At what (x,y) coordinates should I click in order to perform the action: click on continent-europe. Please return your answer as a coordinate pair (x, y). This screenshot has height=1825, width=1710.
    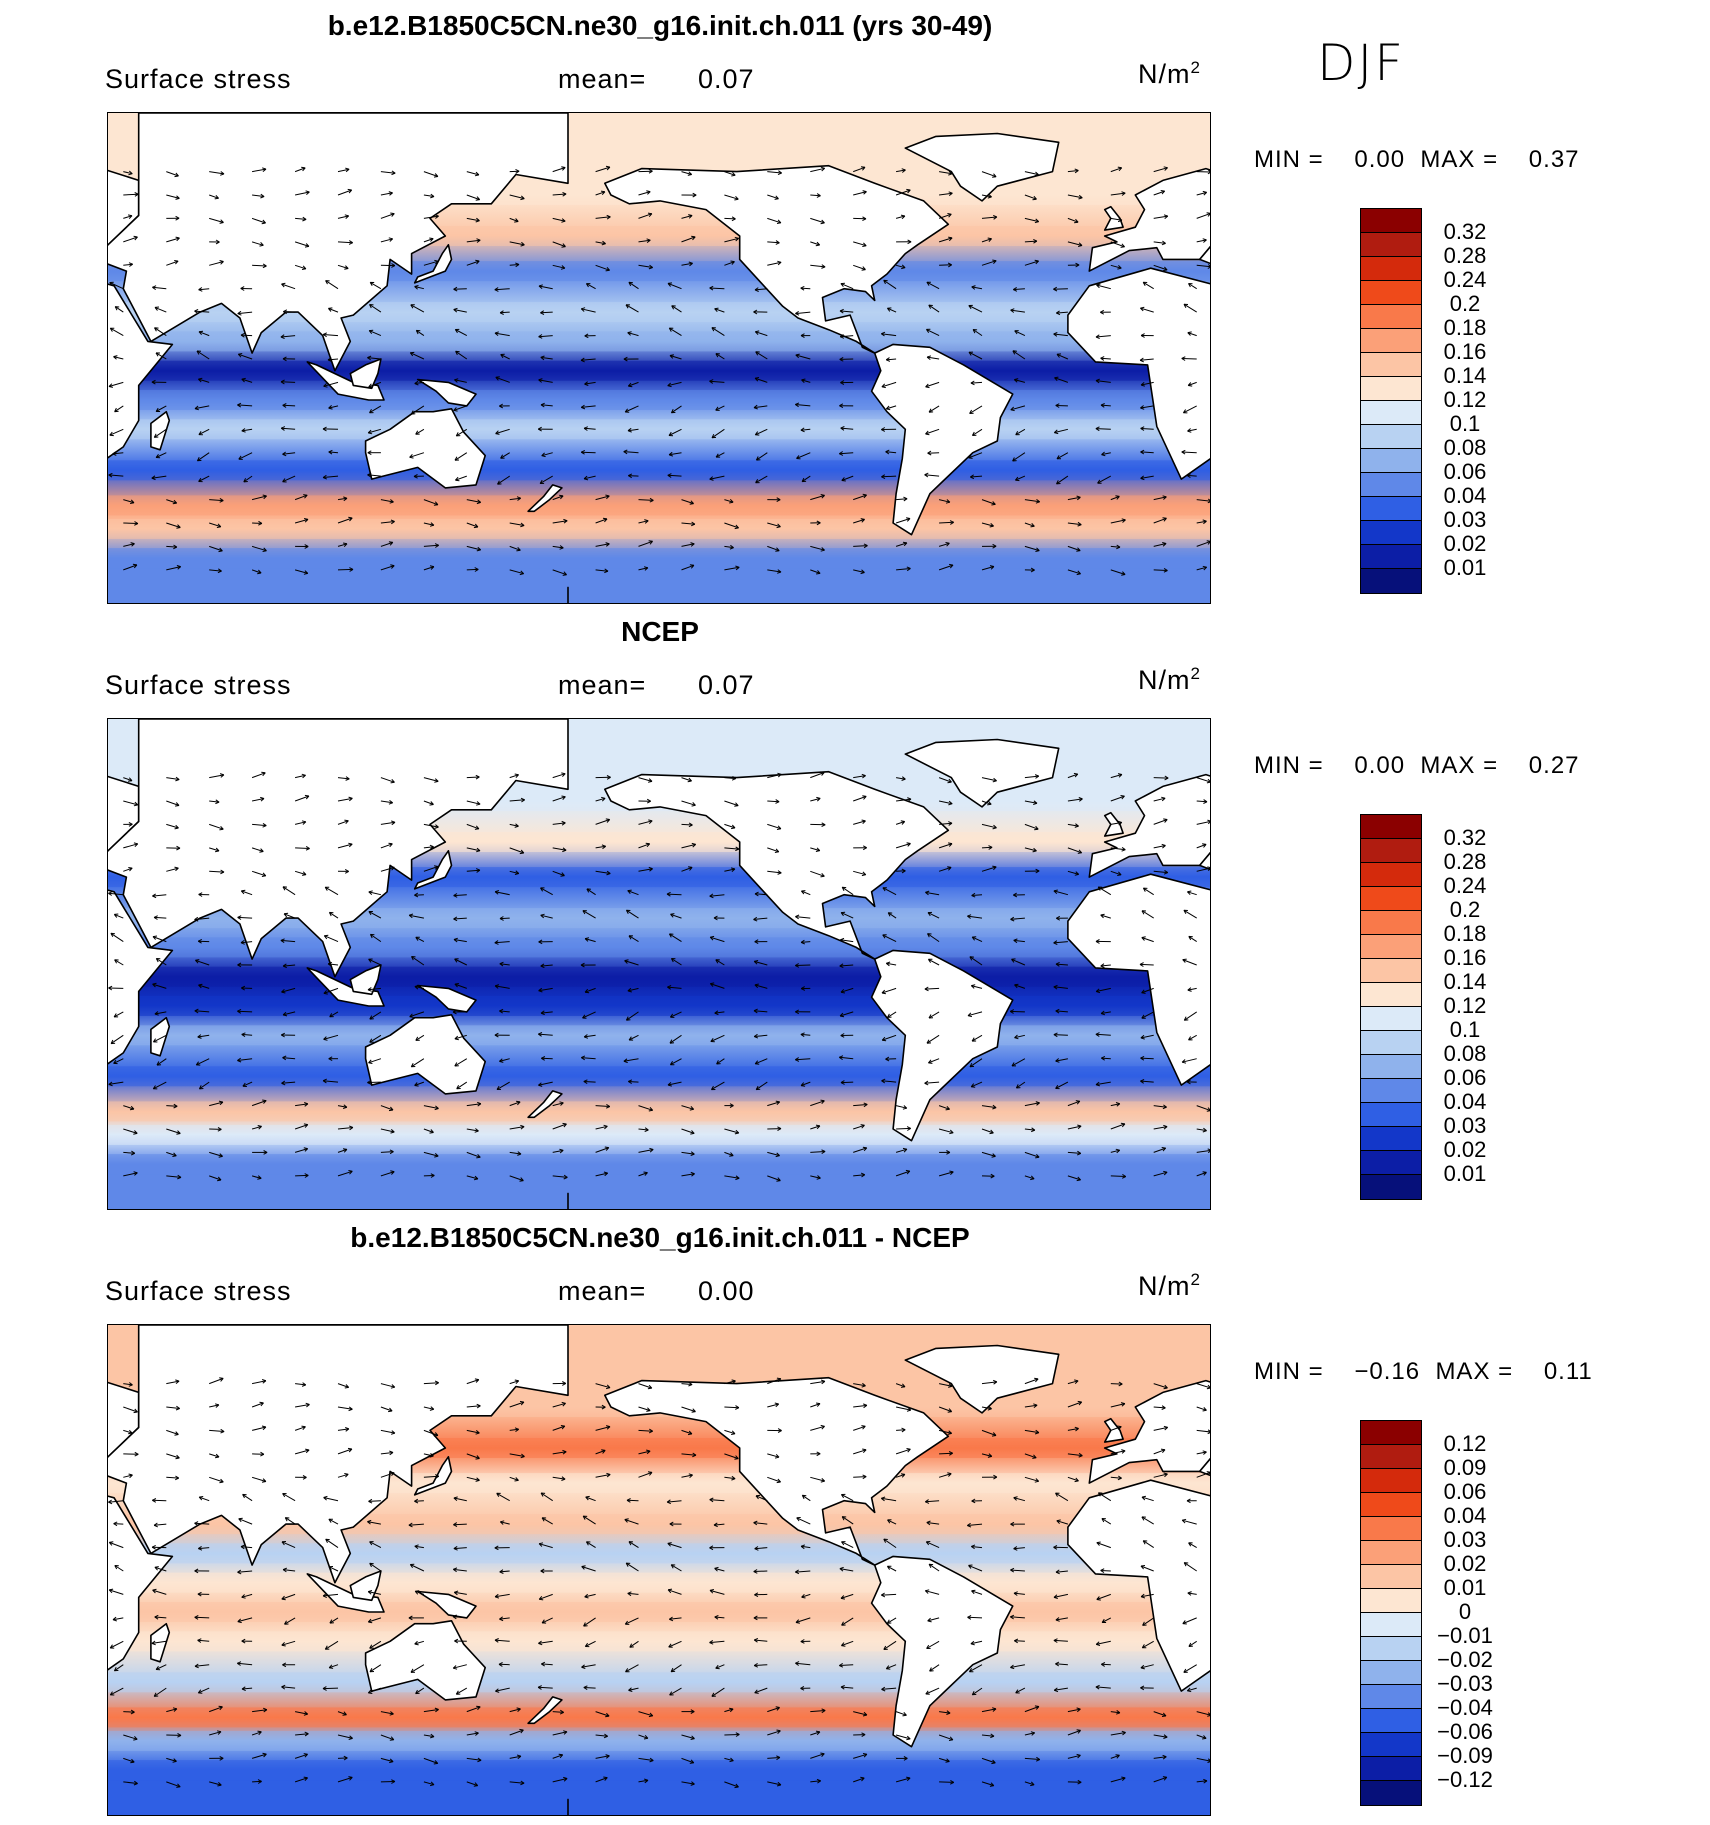
    Looking at the image, I should click on (1149, 825).